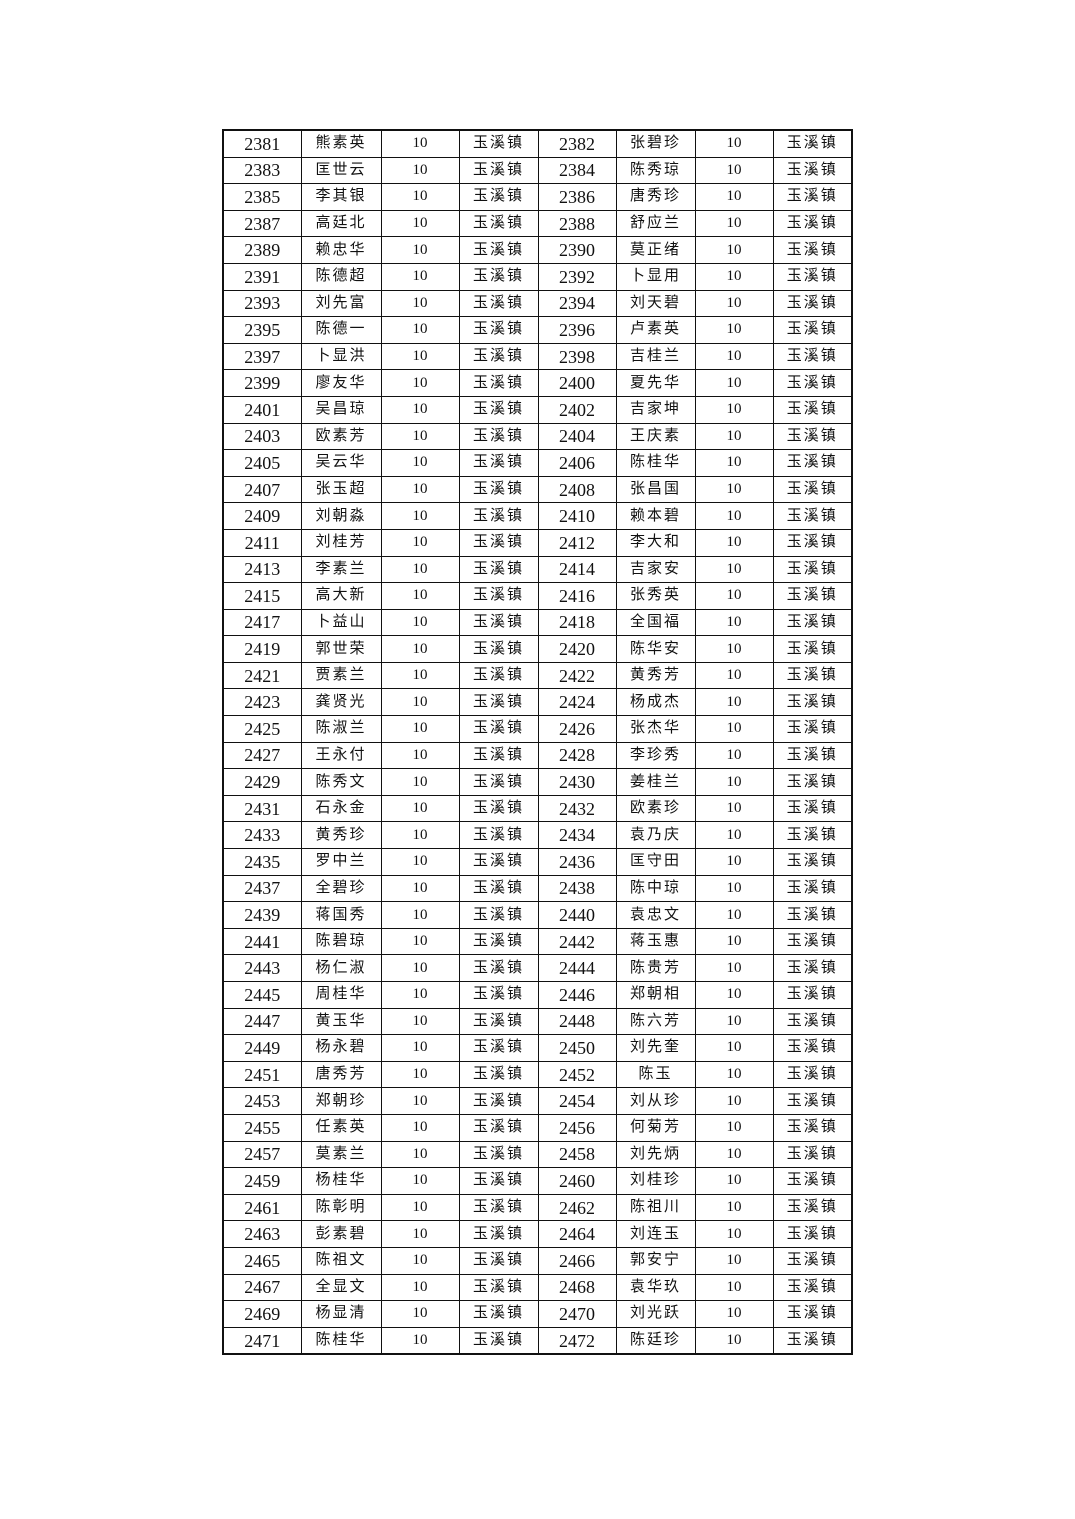 This screenshot has height=1519, width=1075. I want to click on record-number-cell: 2410, so click(577, 516).